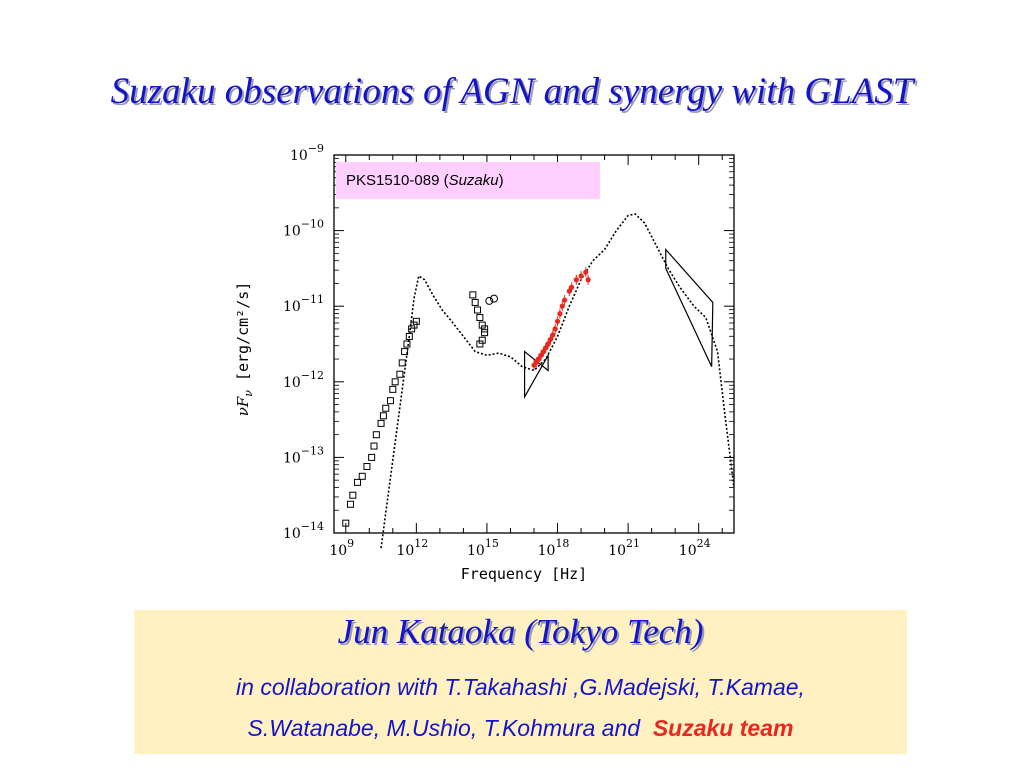  I want to click on y-tick-label: 10−10, so click(303, 229).